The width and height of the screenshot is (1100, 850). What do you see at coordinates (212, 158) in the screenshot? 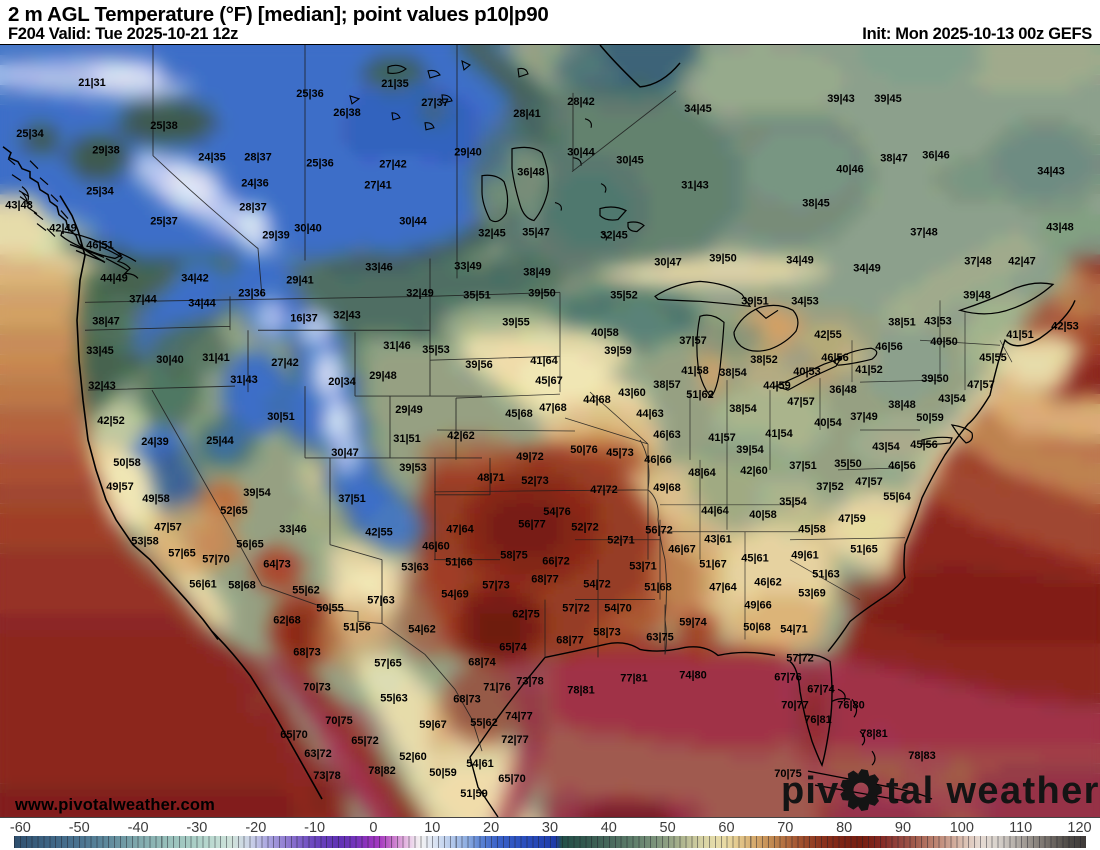
I see `svg-text: 24|35` at bounding box center [212, 158].